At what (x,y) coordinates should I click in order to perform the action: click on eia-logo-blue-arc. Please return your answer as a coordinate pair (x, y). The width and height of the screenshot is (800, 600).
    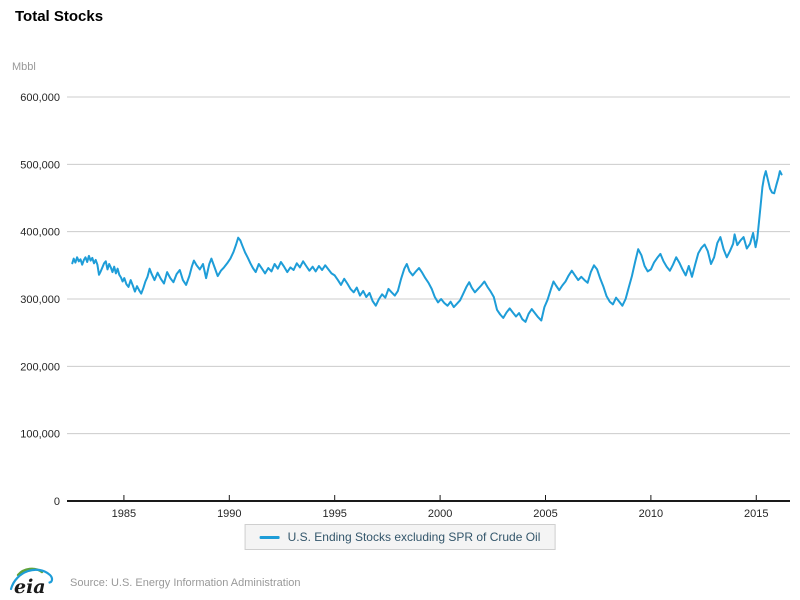
    Looking at the image, I should click on (31, 579).